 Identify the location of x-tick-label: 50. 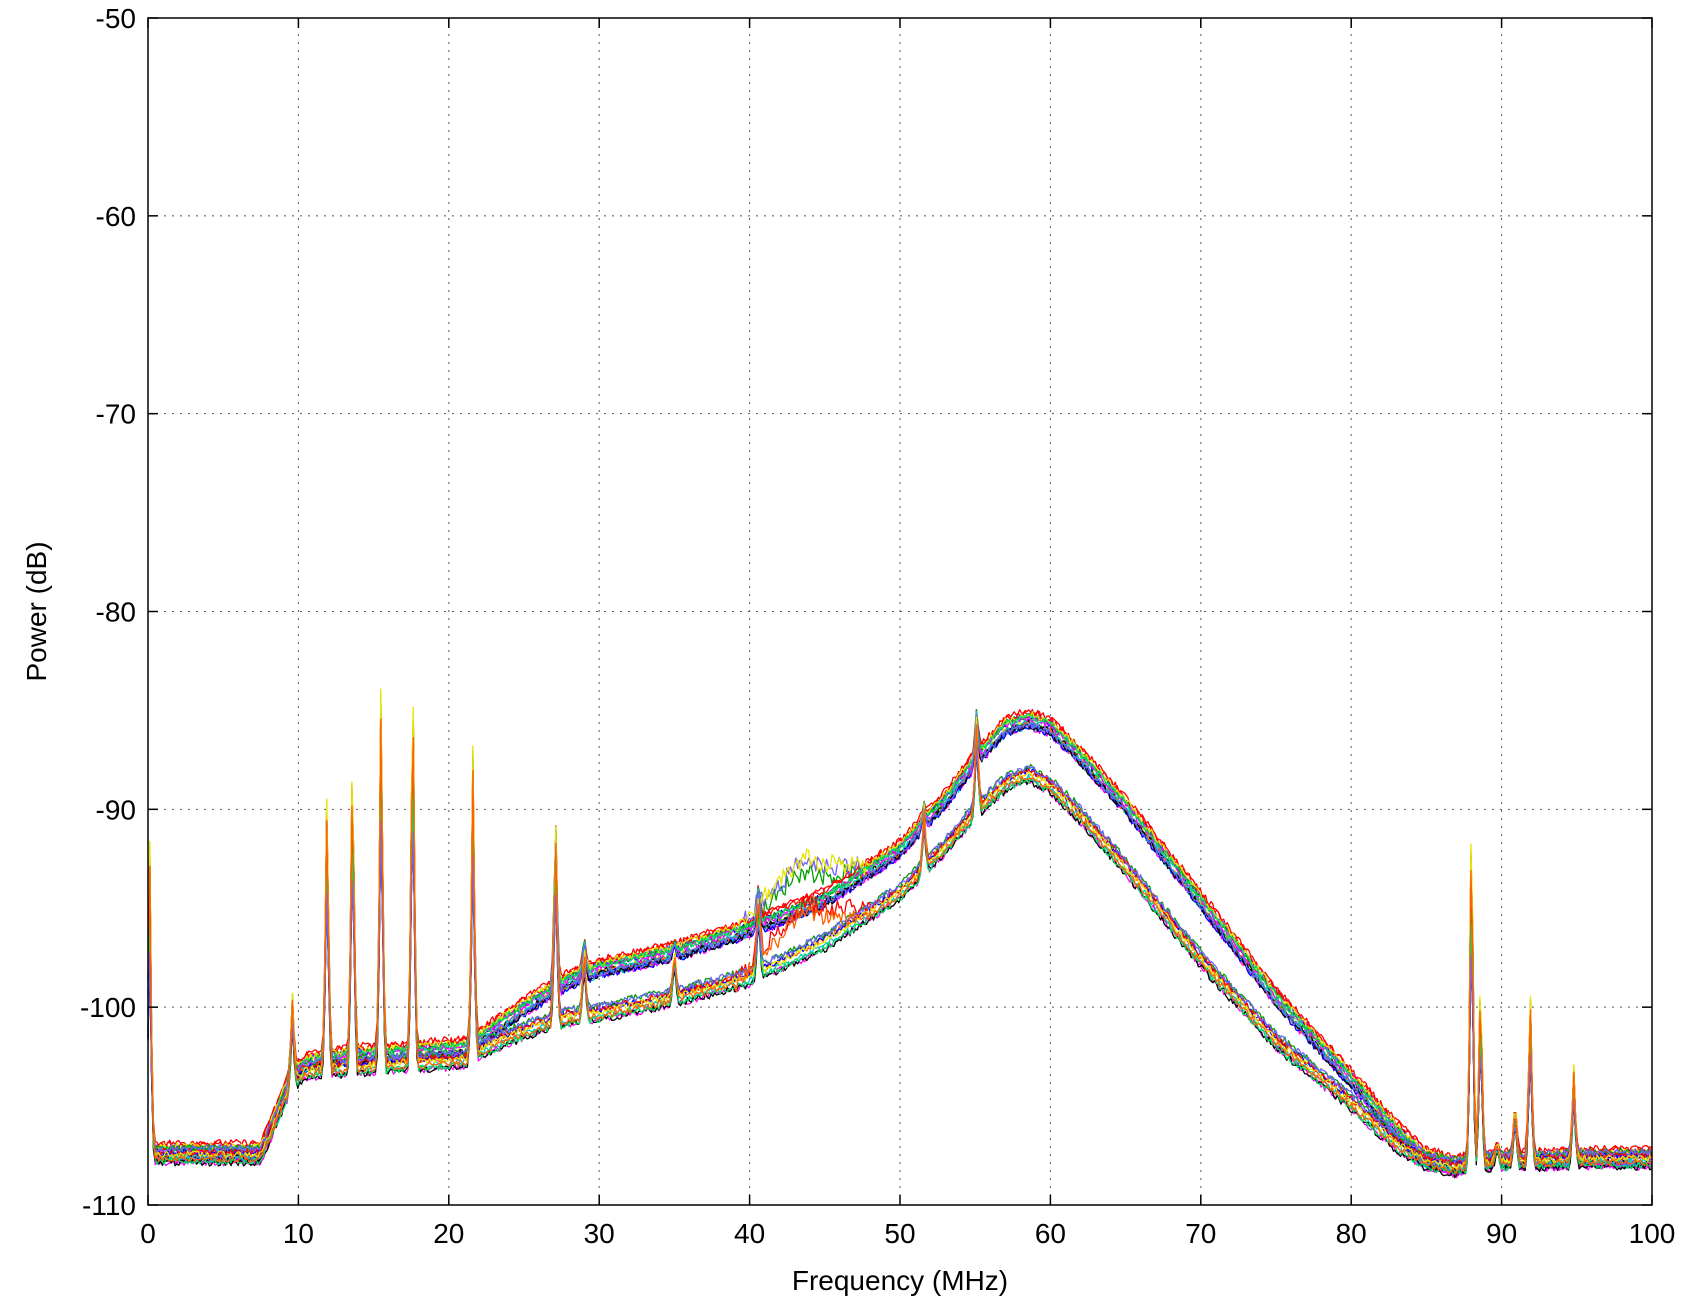
(899, 1233).